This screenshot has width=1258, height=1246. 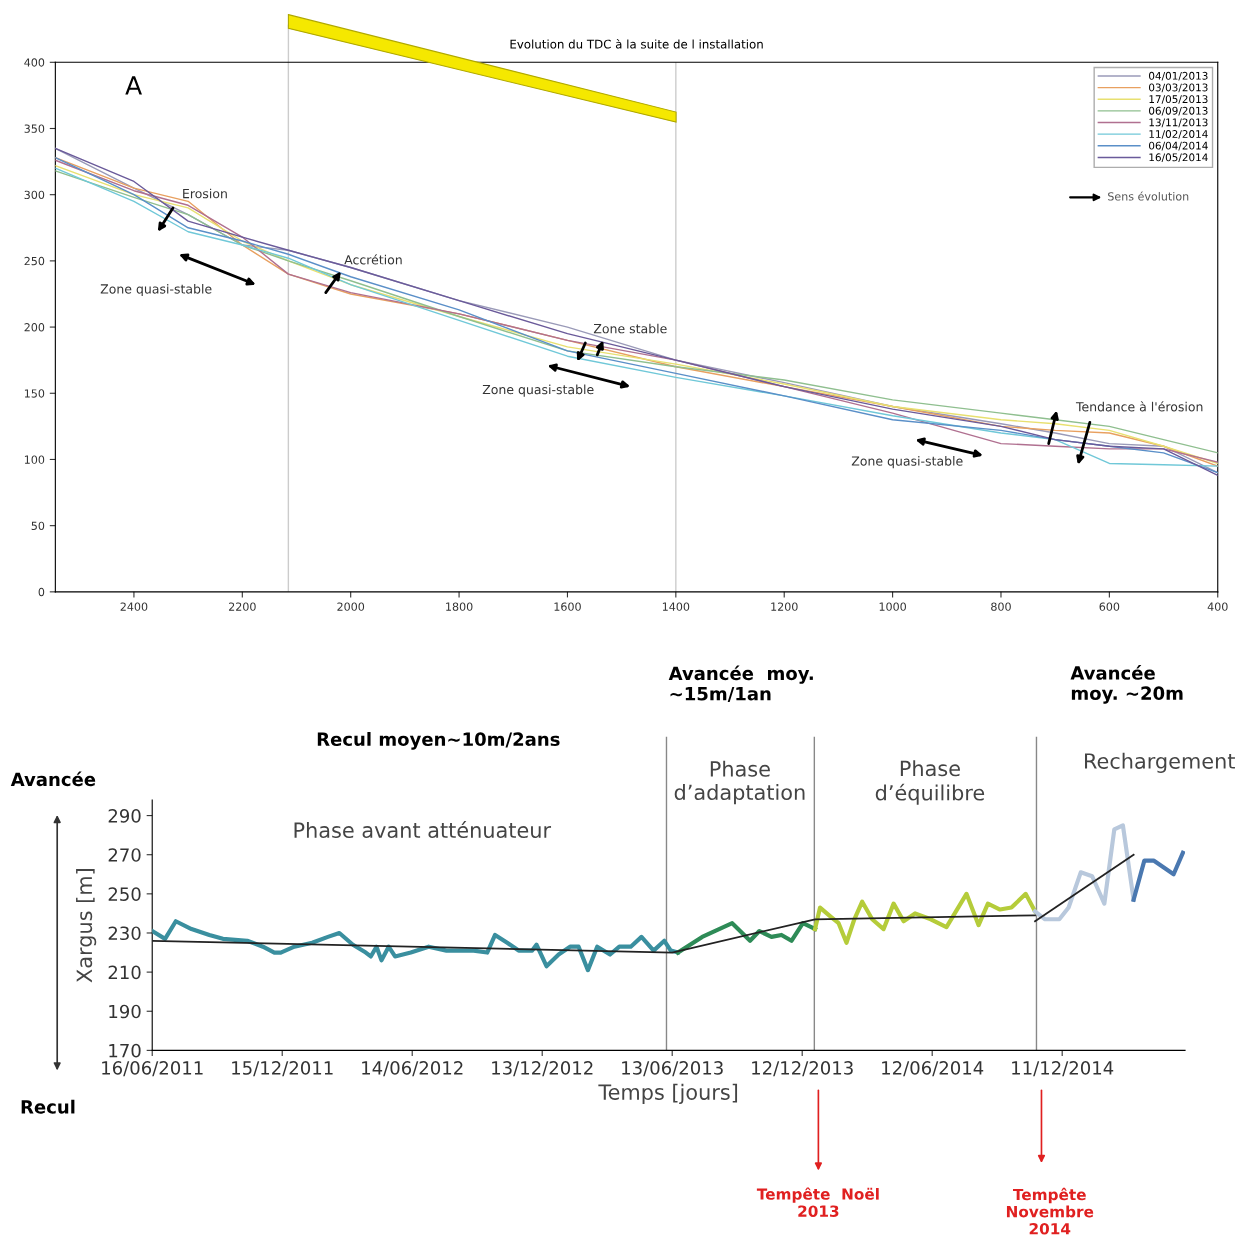 What do you see at coordinates (125, 1050) in the screenshot?
I see `y-tick-label: 170` at bounding box center [125, 1050].